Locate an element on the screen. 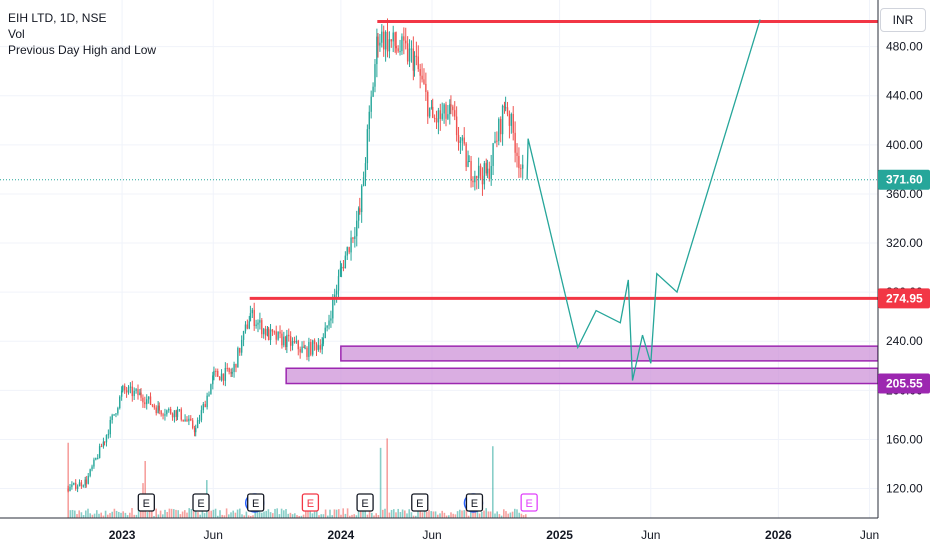 The image size is (932, 550). previous-day-high-low-indicator-label: Previous Day High and Low is located at coordinates (82, 50).